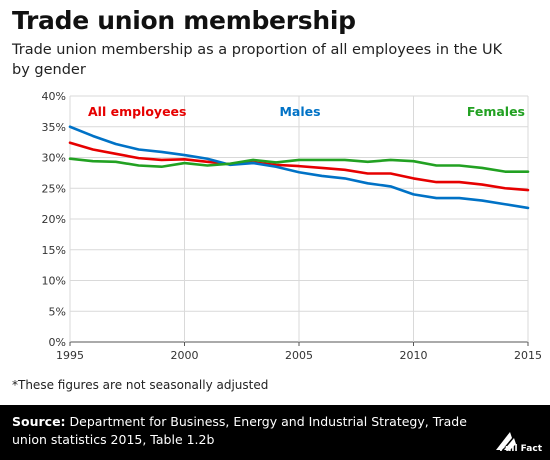  I want to click on full-fact-logo: Full Fact, so click(517, 441).